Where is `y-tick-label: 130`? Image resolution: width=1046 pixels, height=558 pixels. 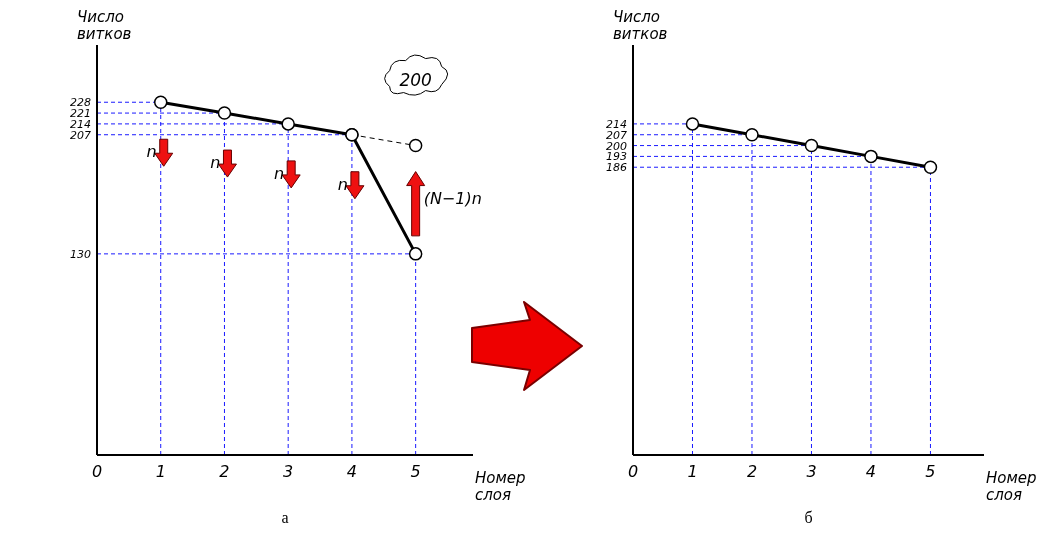
y-tick-label: 130 is located at coordinates (80, 254).